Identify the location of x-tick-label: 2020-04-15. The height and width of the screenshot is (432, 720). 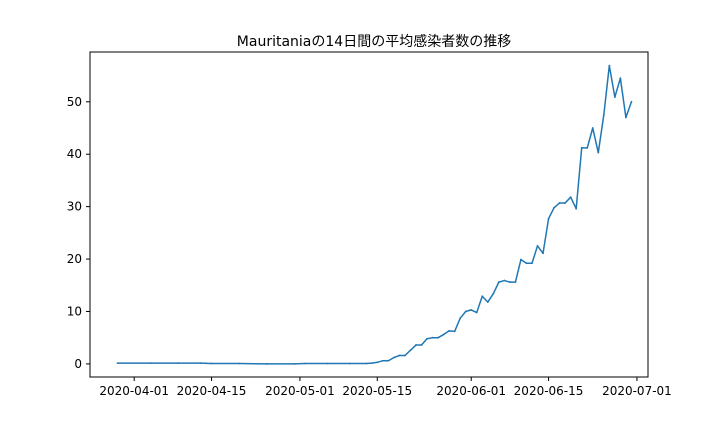
(212, 391).